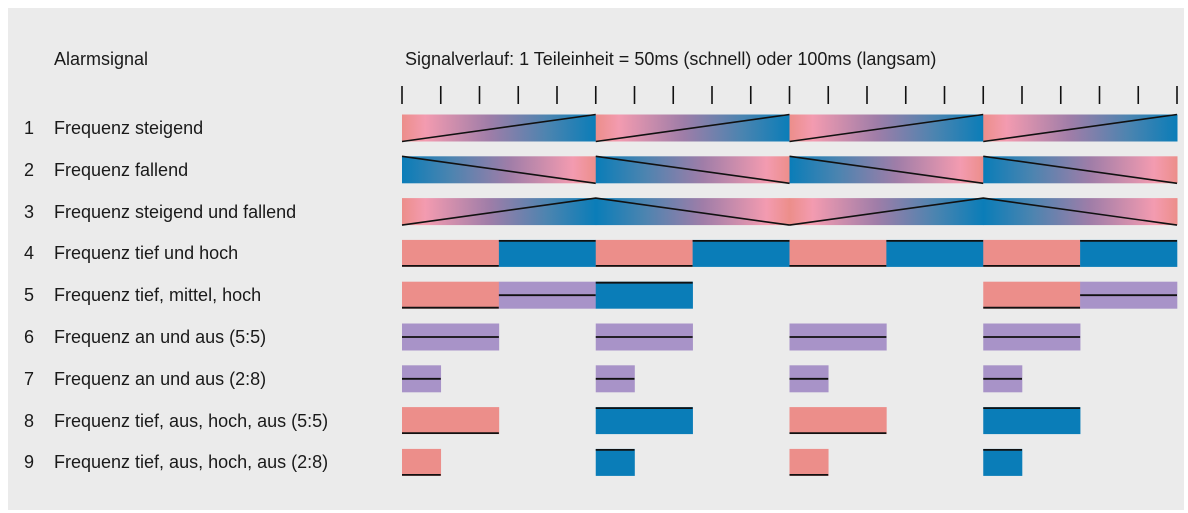 The height and width of the screenshot is (513, 1188). Describe the element at coordinates (191, 462) in the screenshot. I see `row-label: Frequenz tief, aus, hoch, aus (2:8)` at that location.